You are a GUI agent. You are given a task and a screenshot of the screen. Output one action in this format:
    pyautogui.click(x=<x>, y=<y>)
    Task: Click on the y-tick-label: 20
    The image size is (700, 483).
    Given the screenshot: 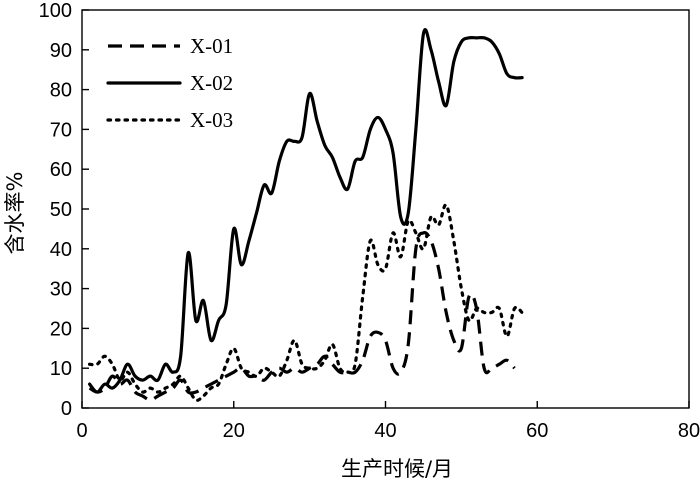 What is the action you would take?
    pyautogui.click(x=61, y=329)
    